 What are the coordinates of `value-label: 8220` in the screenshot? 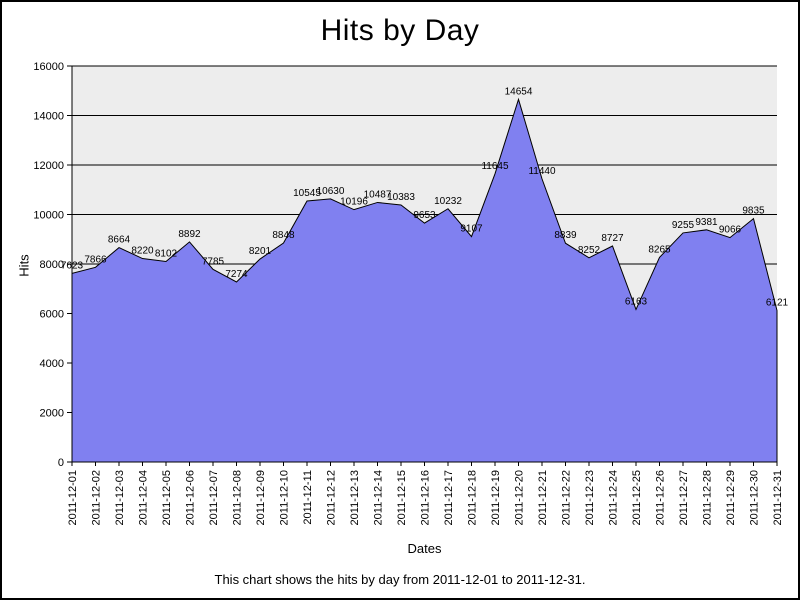 It's located at (142, 251).